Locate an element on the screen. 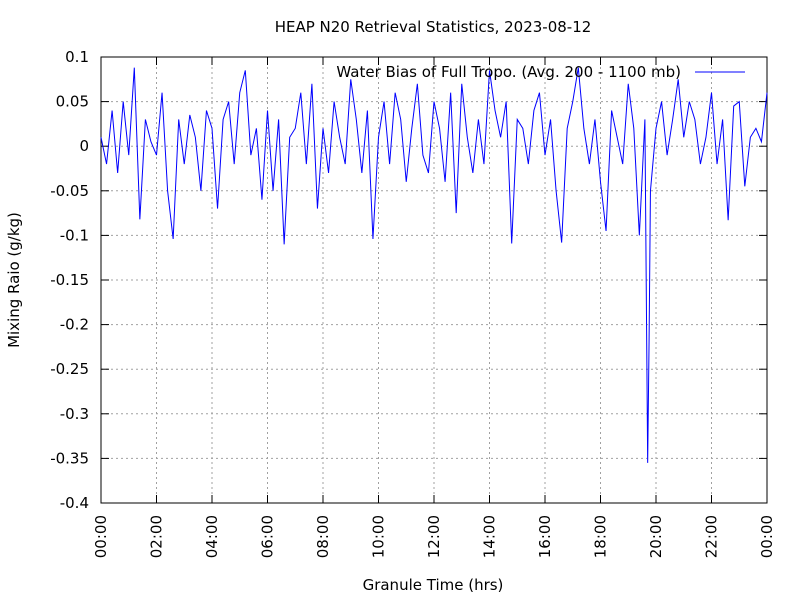 The height and width of the screenshot is (604, 800). y-tick-label: -0.2 is located at coordinates (74, 325).